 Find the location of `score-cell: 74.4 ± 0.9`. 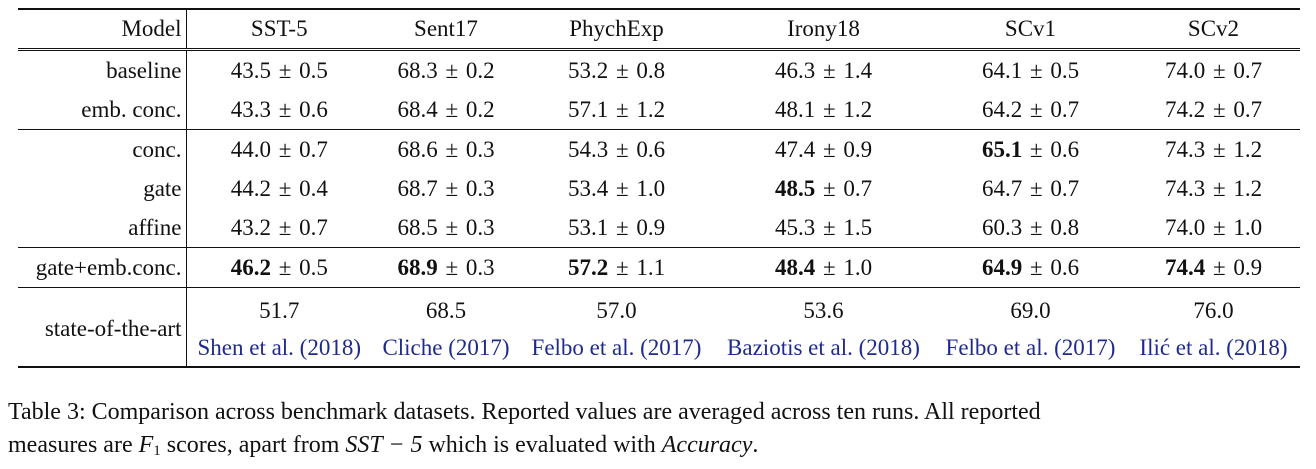

score-cell: 74.4 ± 0.9 is located at coordinates (1213, 267).